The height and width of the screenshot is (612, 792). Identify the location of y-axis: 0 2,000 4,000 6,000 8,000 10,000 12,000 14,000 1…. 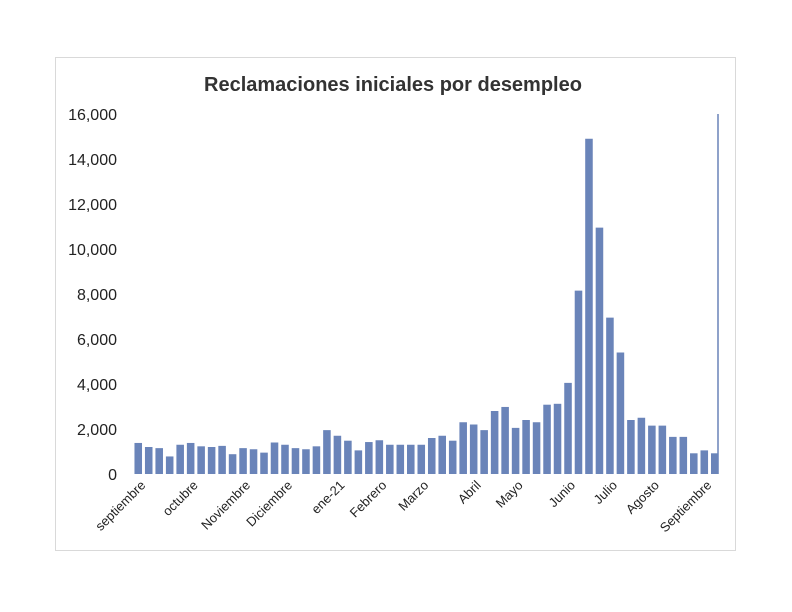
(92, 295).